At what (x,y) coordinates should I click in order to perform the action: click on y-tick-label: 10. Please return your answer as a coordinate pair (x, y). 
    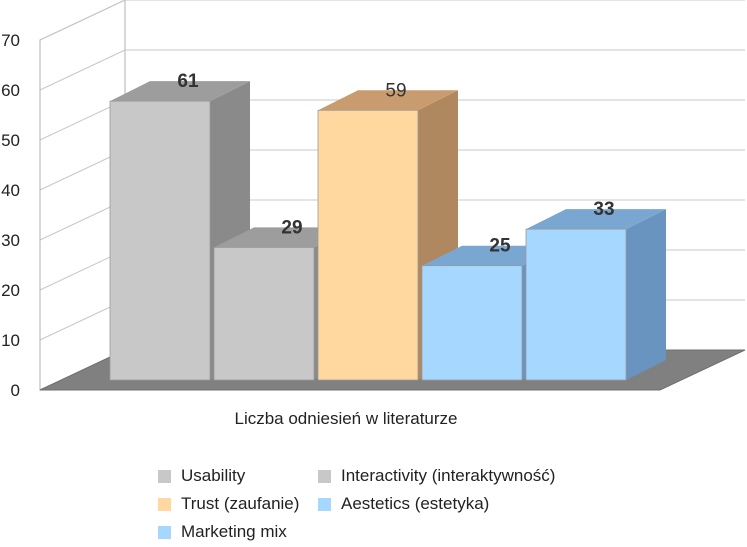
    Looking at the image, I should click on (10, 340).